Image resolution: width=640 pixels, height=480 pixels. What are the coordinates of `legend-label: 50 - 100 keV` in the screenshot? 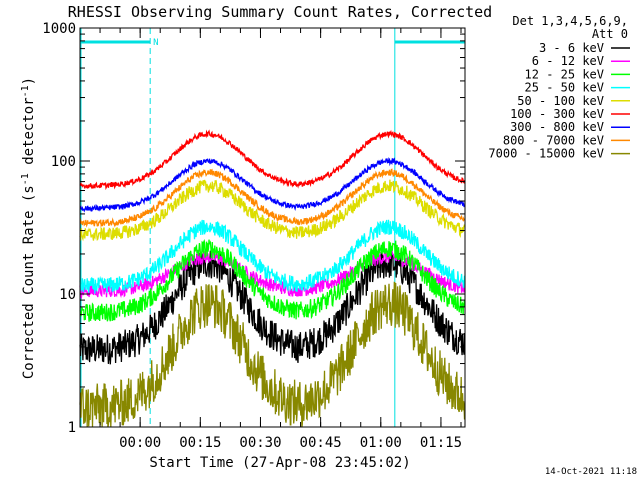 It's located at (560, 101).